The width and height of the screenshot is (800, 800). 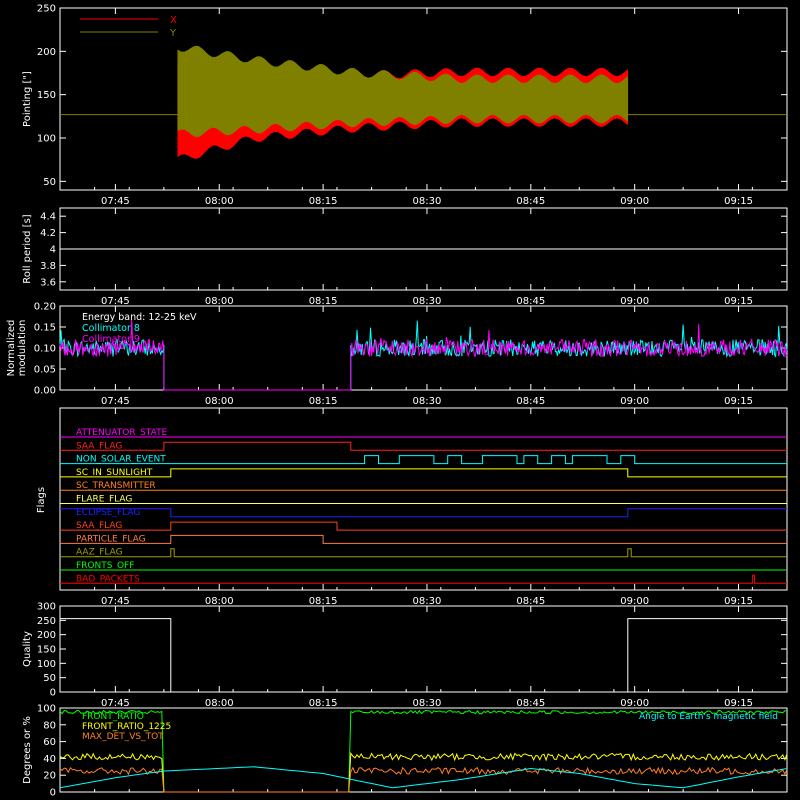 What do you see at coordinates (738, 201) in the screenshot?
I see `pointing-xtick-label: 09:15` at bounding box center [738, 201].